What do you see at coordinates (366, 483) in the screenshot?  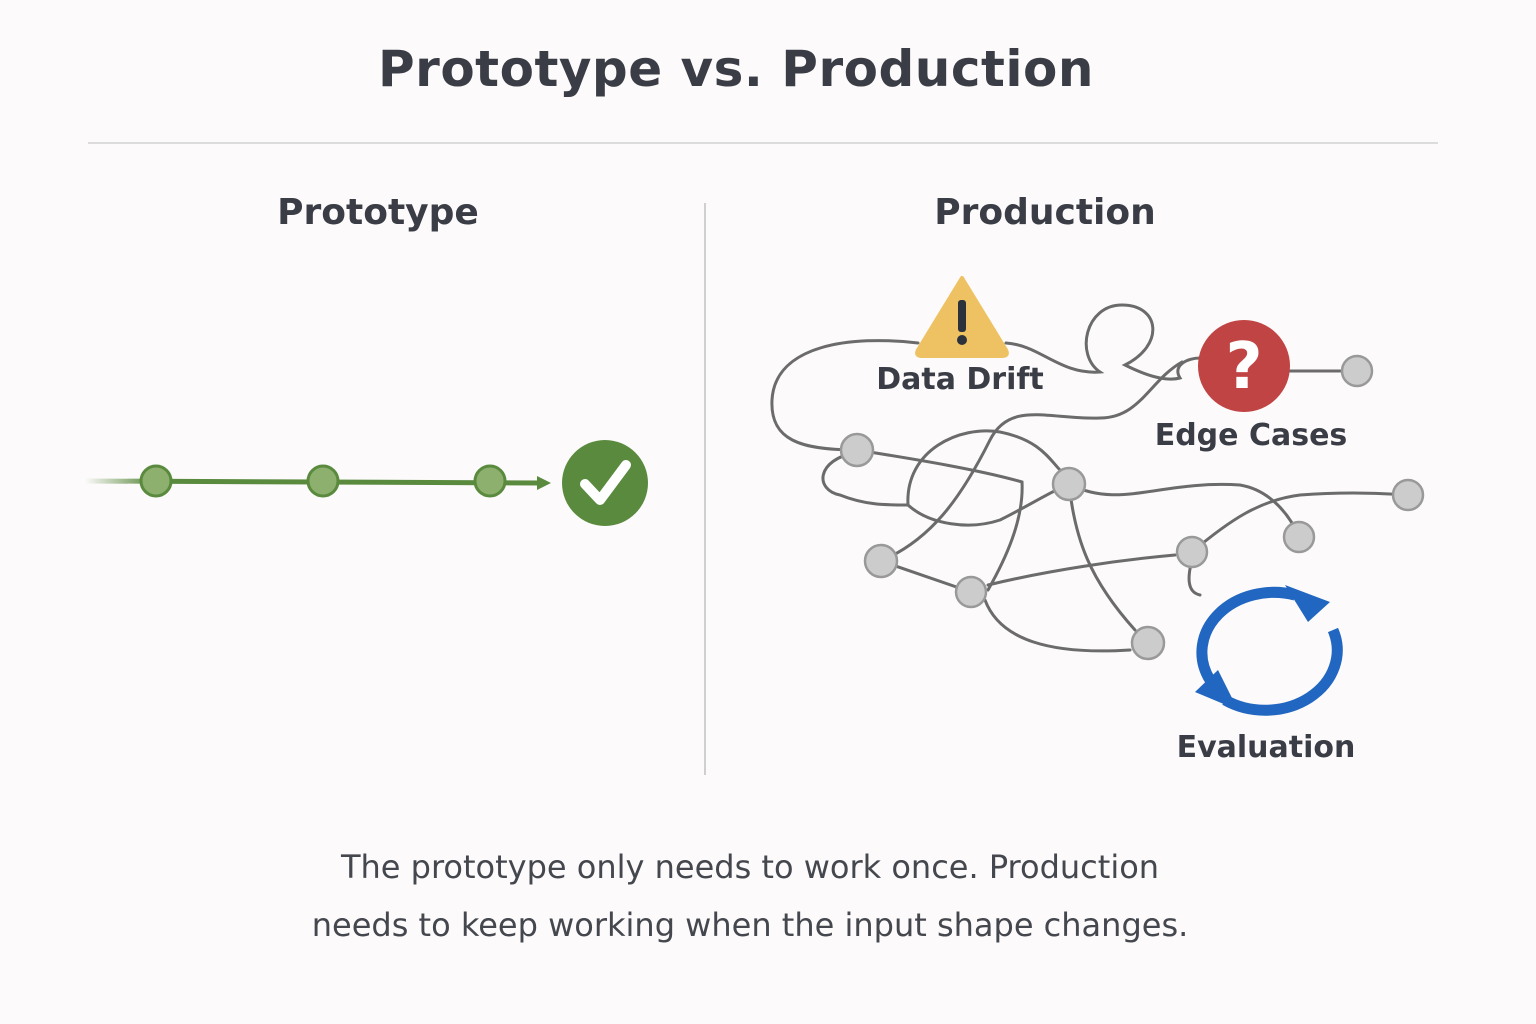 I see `prototype-path` at bounding box center [366, 483].